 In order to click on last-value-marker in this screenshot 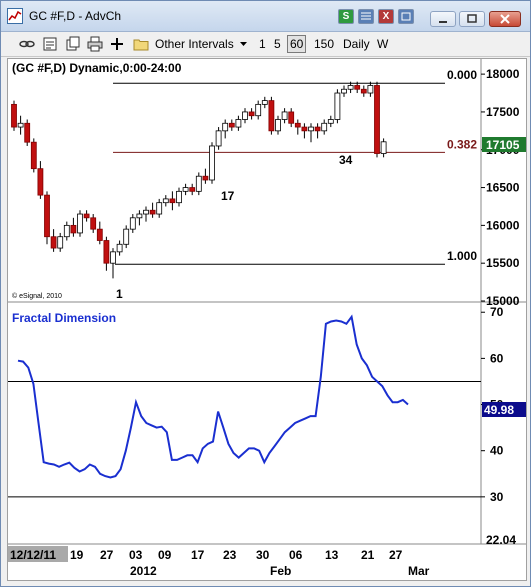, I will do `click(504, 409)`.